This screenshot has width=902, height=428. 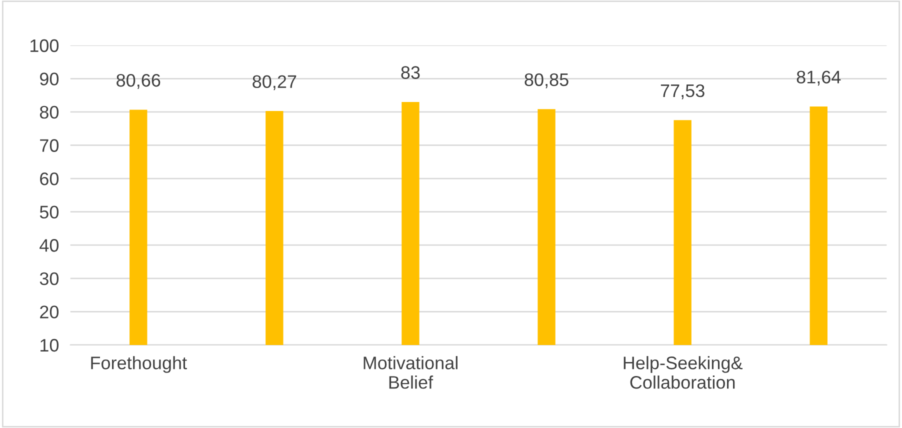 What do you see at coordinates (49, 145) in the screenshot?
I see `y-tick-label: 70` at bounding box center [49, 145].